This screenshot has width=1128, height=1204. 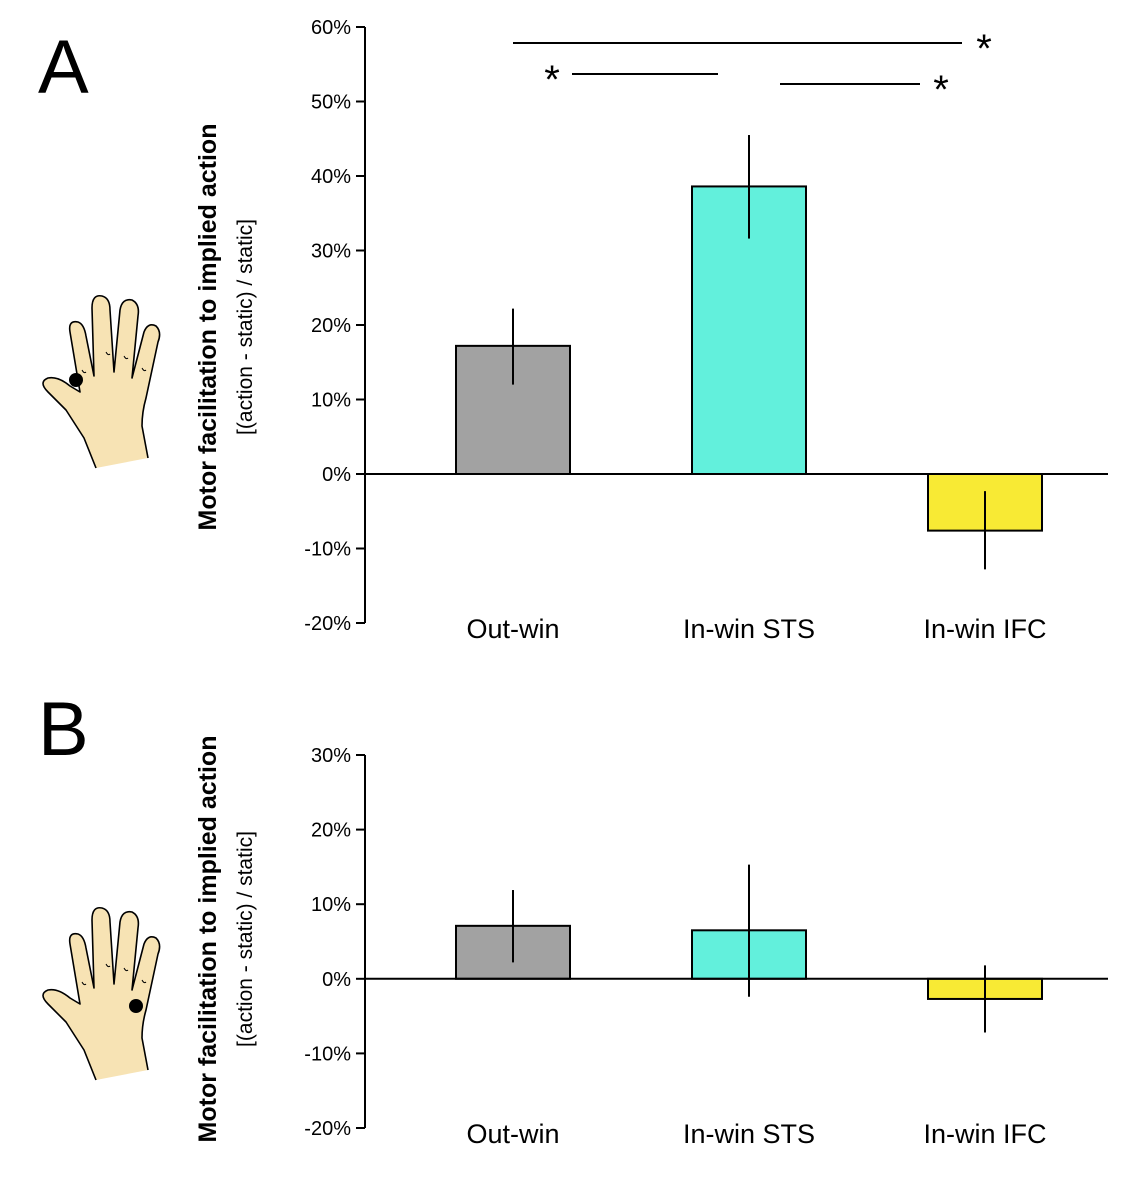 I want to click on y-tick-label: 60%, so click(x=331, y=28).